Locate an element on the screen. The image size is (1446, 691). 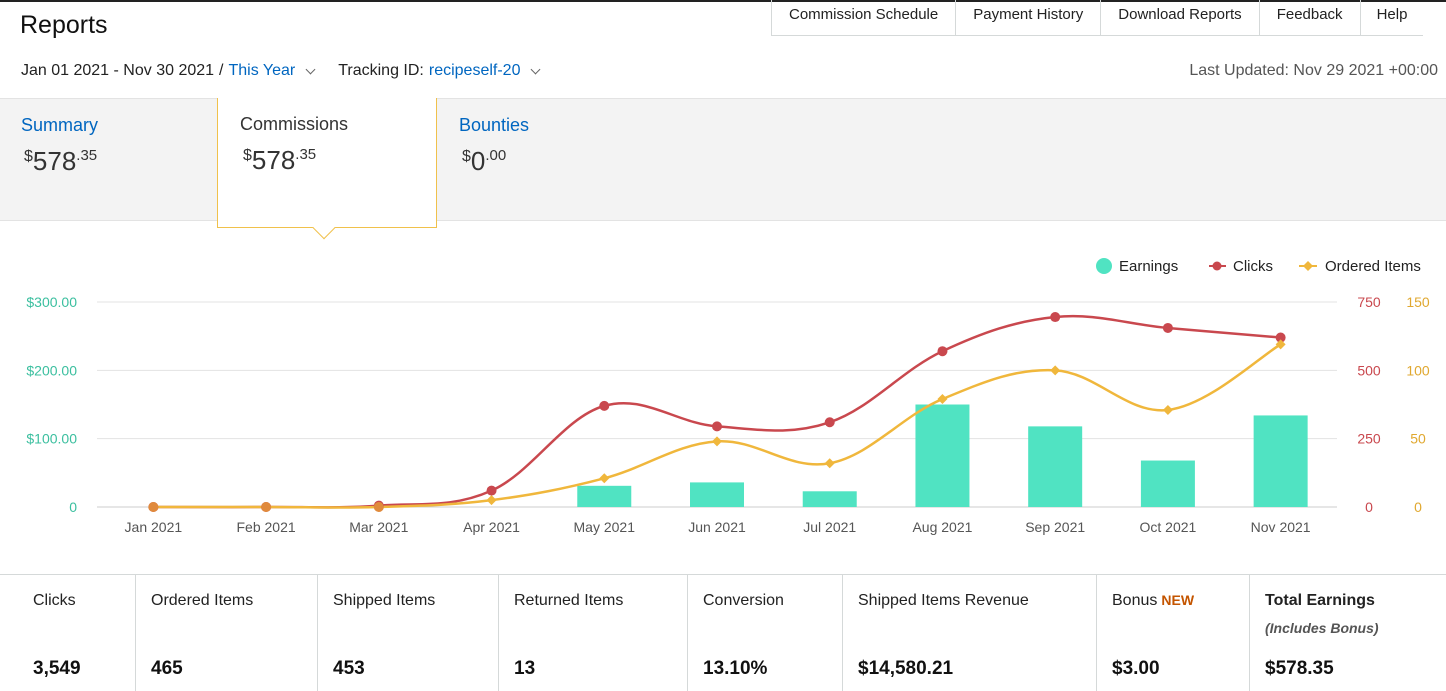
date-range: Jan 01 2021 - Nov 30 2021 is located at coordinates (118, 70).